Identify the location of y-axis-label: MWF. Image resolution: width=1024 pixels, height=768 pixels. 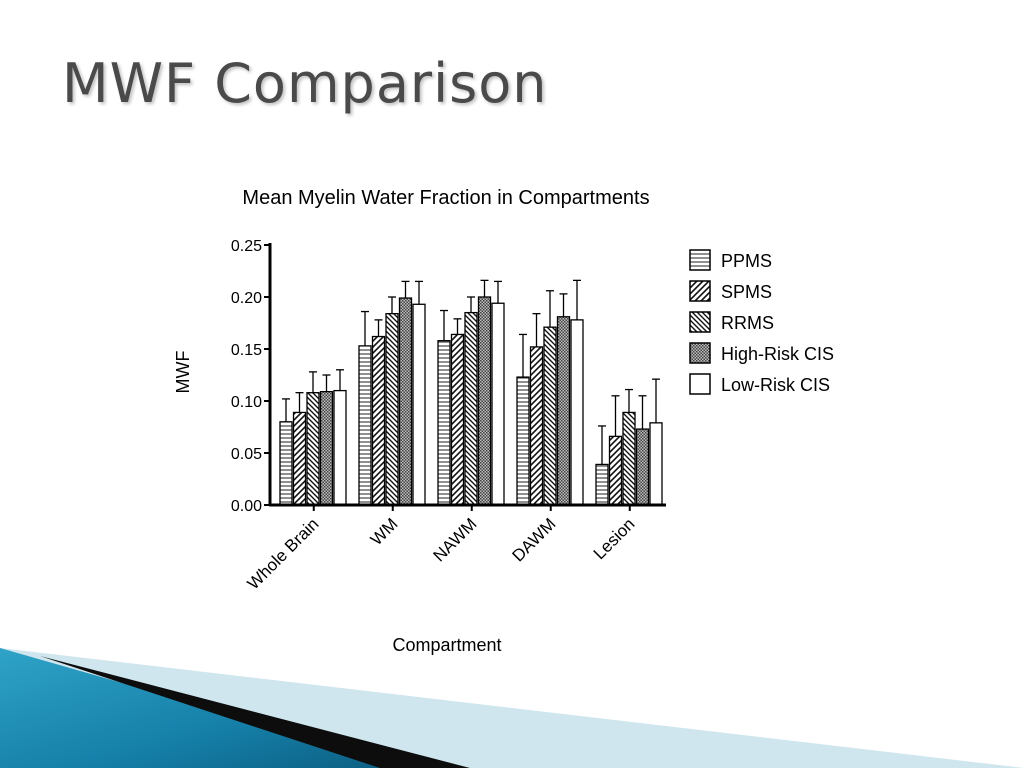
(183, 372).